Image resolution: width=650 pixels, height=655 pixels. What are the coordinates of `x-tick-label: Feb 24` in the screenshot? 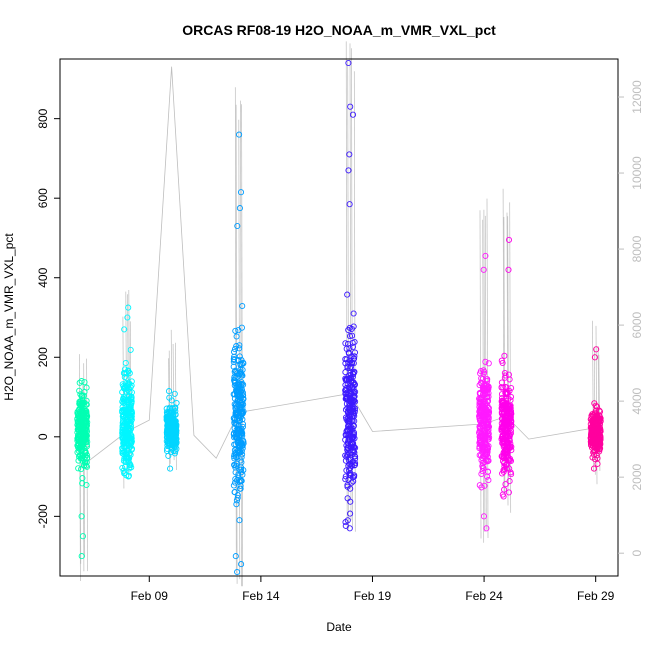 It's located at (484, 596).